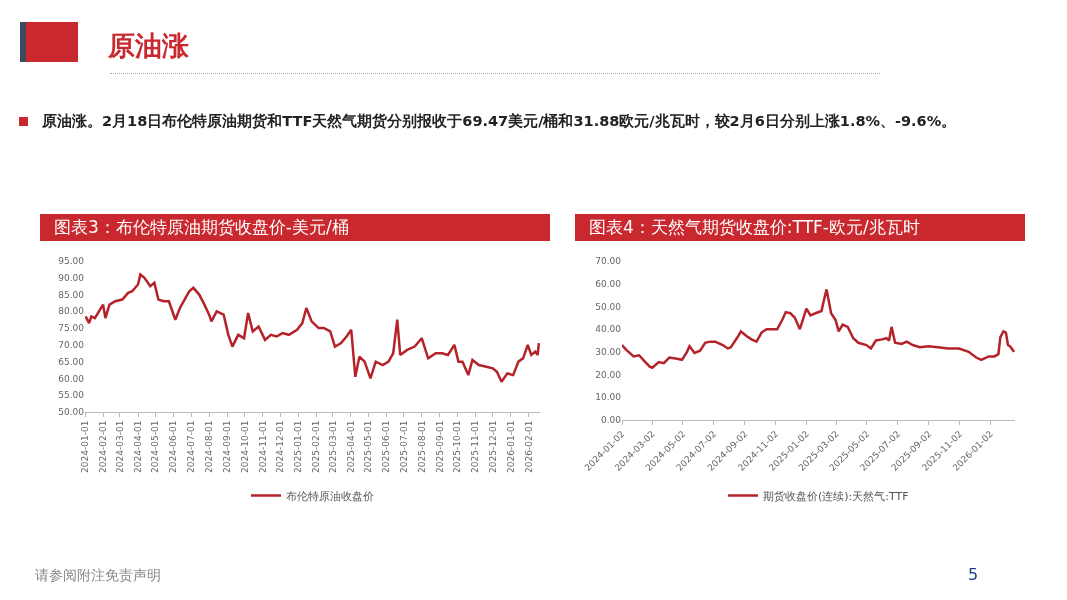 Image resolution: width=1067 pixels, height=600 pixels. What do you see at coordinates (84, 446) in the screenshot?
I see `x-tick-label: 2024-01-01` at bounding box center [84, 446].